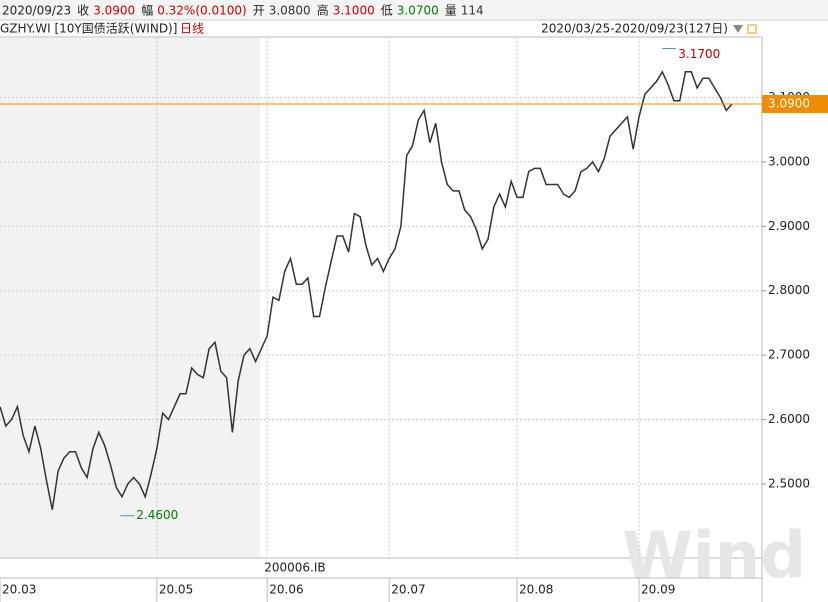 The height and width of the screenshot is (602, 828). I want to click on contract-label: 200006.IB, so click(294, 568).